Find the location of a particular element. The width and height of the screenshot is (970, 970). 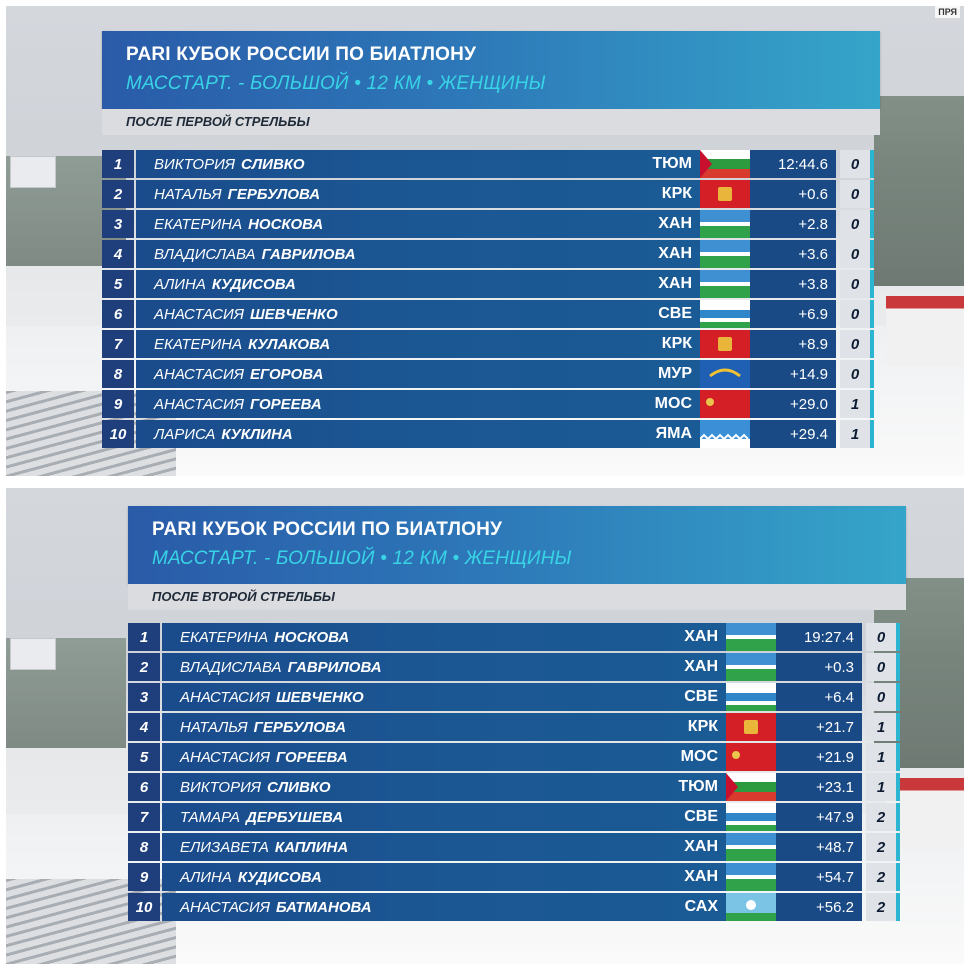

athlete-cell: ЕКАТЕРИНА КУЛАКОВА КРК is located at coordinates (418, 344).